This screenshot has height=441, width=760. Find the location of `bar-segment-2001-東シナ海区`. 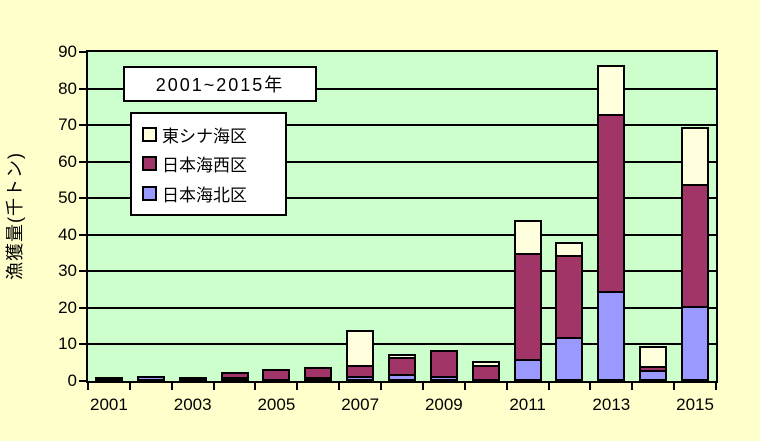

bar-segment-2001-東シナ海区 is located at coordinates (108, 379).